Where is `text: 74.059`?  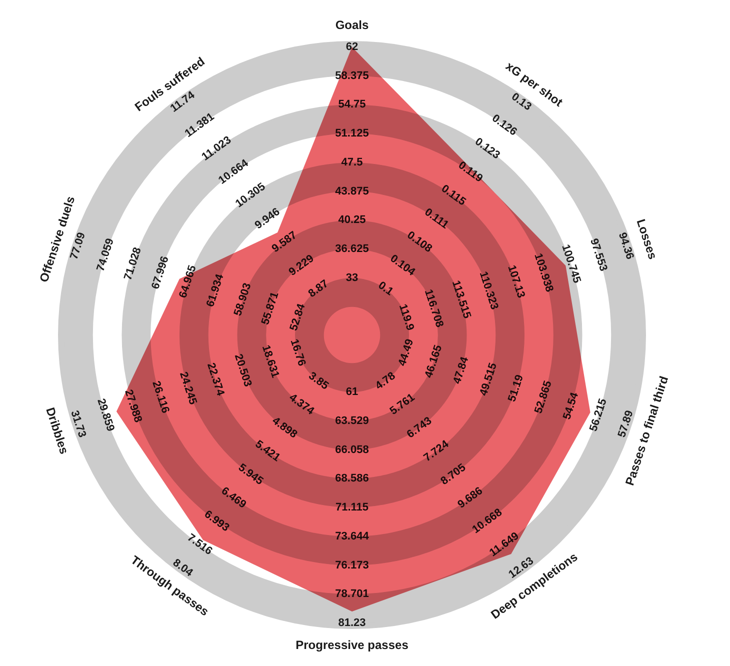 text: 74.059 is located at coordinates (105, 255).